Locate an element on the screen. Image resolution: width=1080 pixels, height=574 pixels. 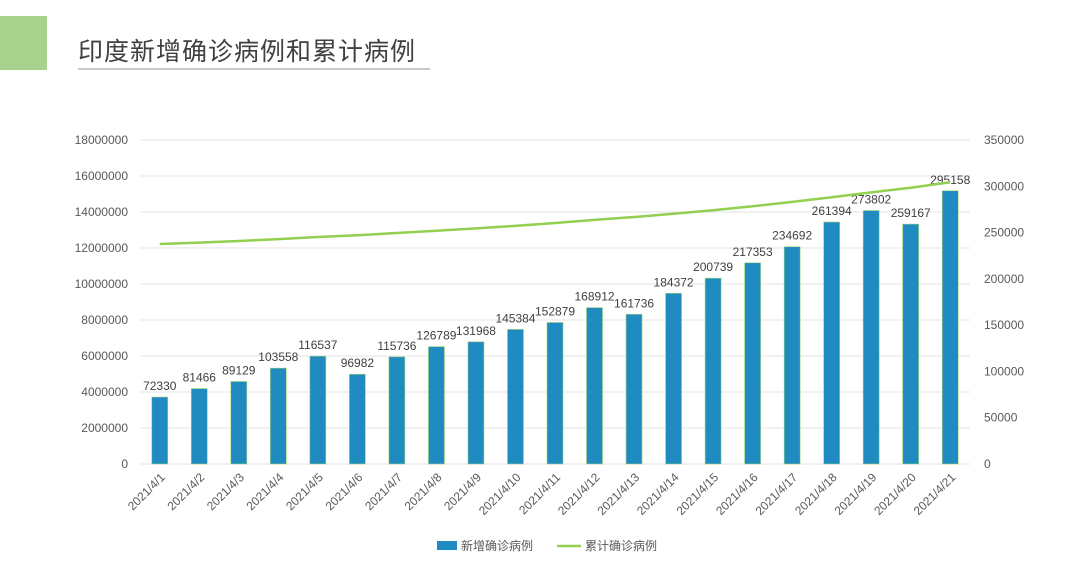
data-label: 152879 is located at coordinates (555, 311).